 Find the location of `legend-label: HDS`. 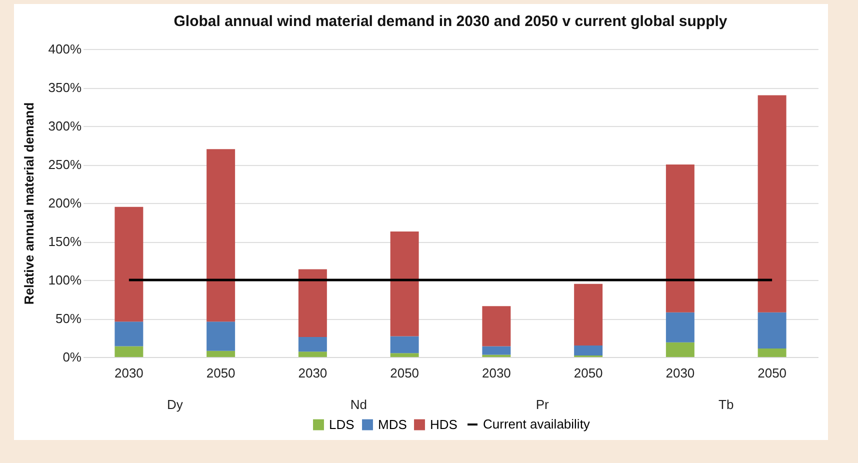

legend-label: HDS is located at coordinates (444, 424).